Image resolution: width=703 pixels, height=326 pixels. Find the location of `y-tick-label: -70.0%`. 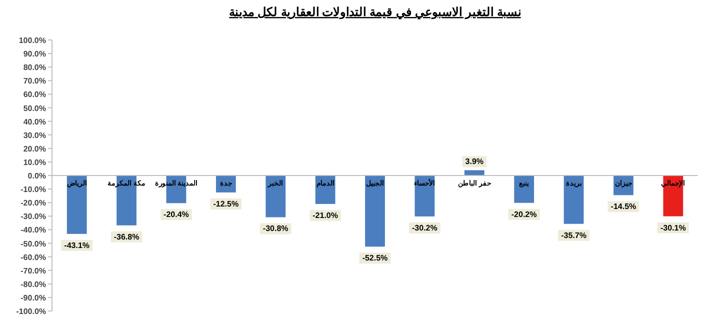

y-tick-label: -70.0% is located at coordinates (33, 271).